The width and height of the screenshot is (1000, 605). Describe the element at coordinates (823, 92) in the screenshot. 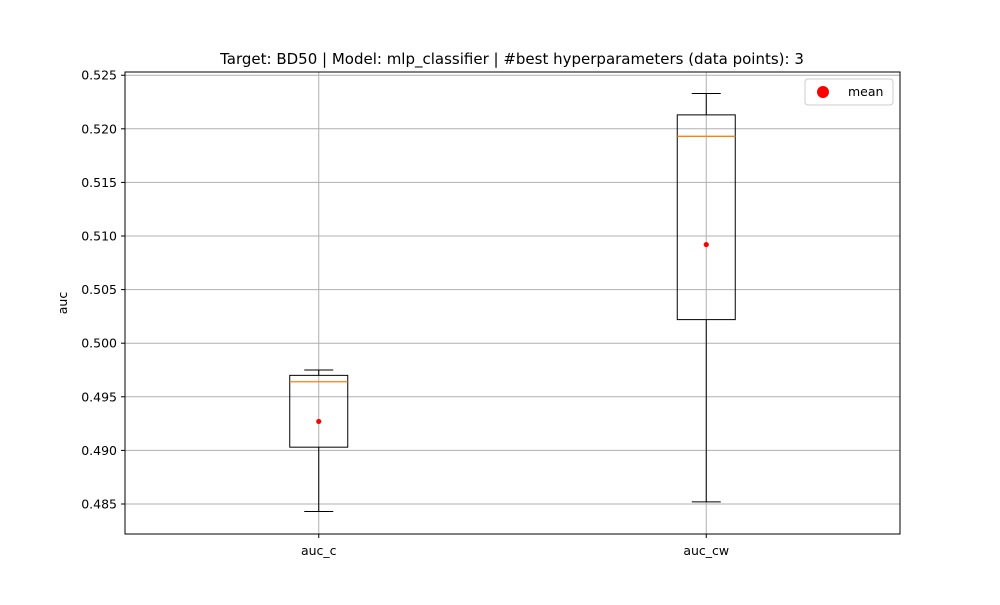

I see `legend-mean-marker` at that location.